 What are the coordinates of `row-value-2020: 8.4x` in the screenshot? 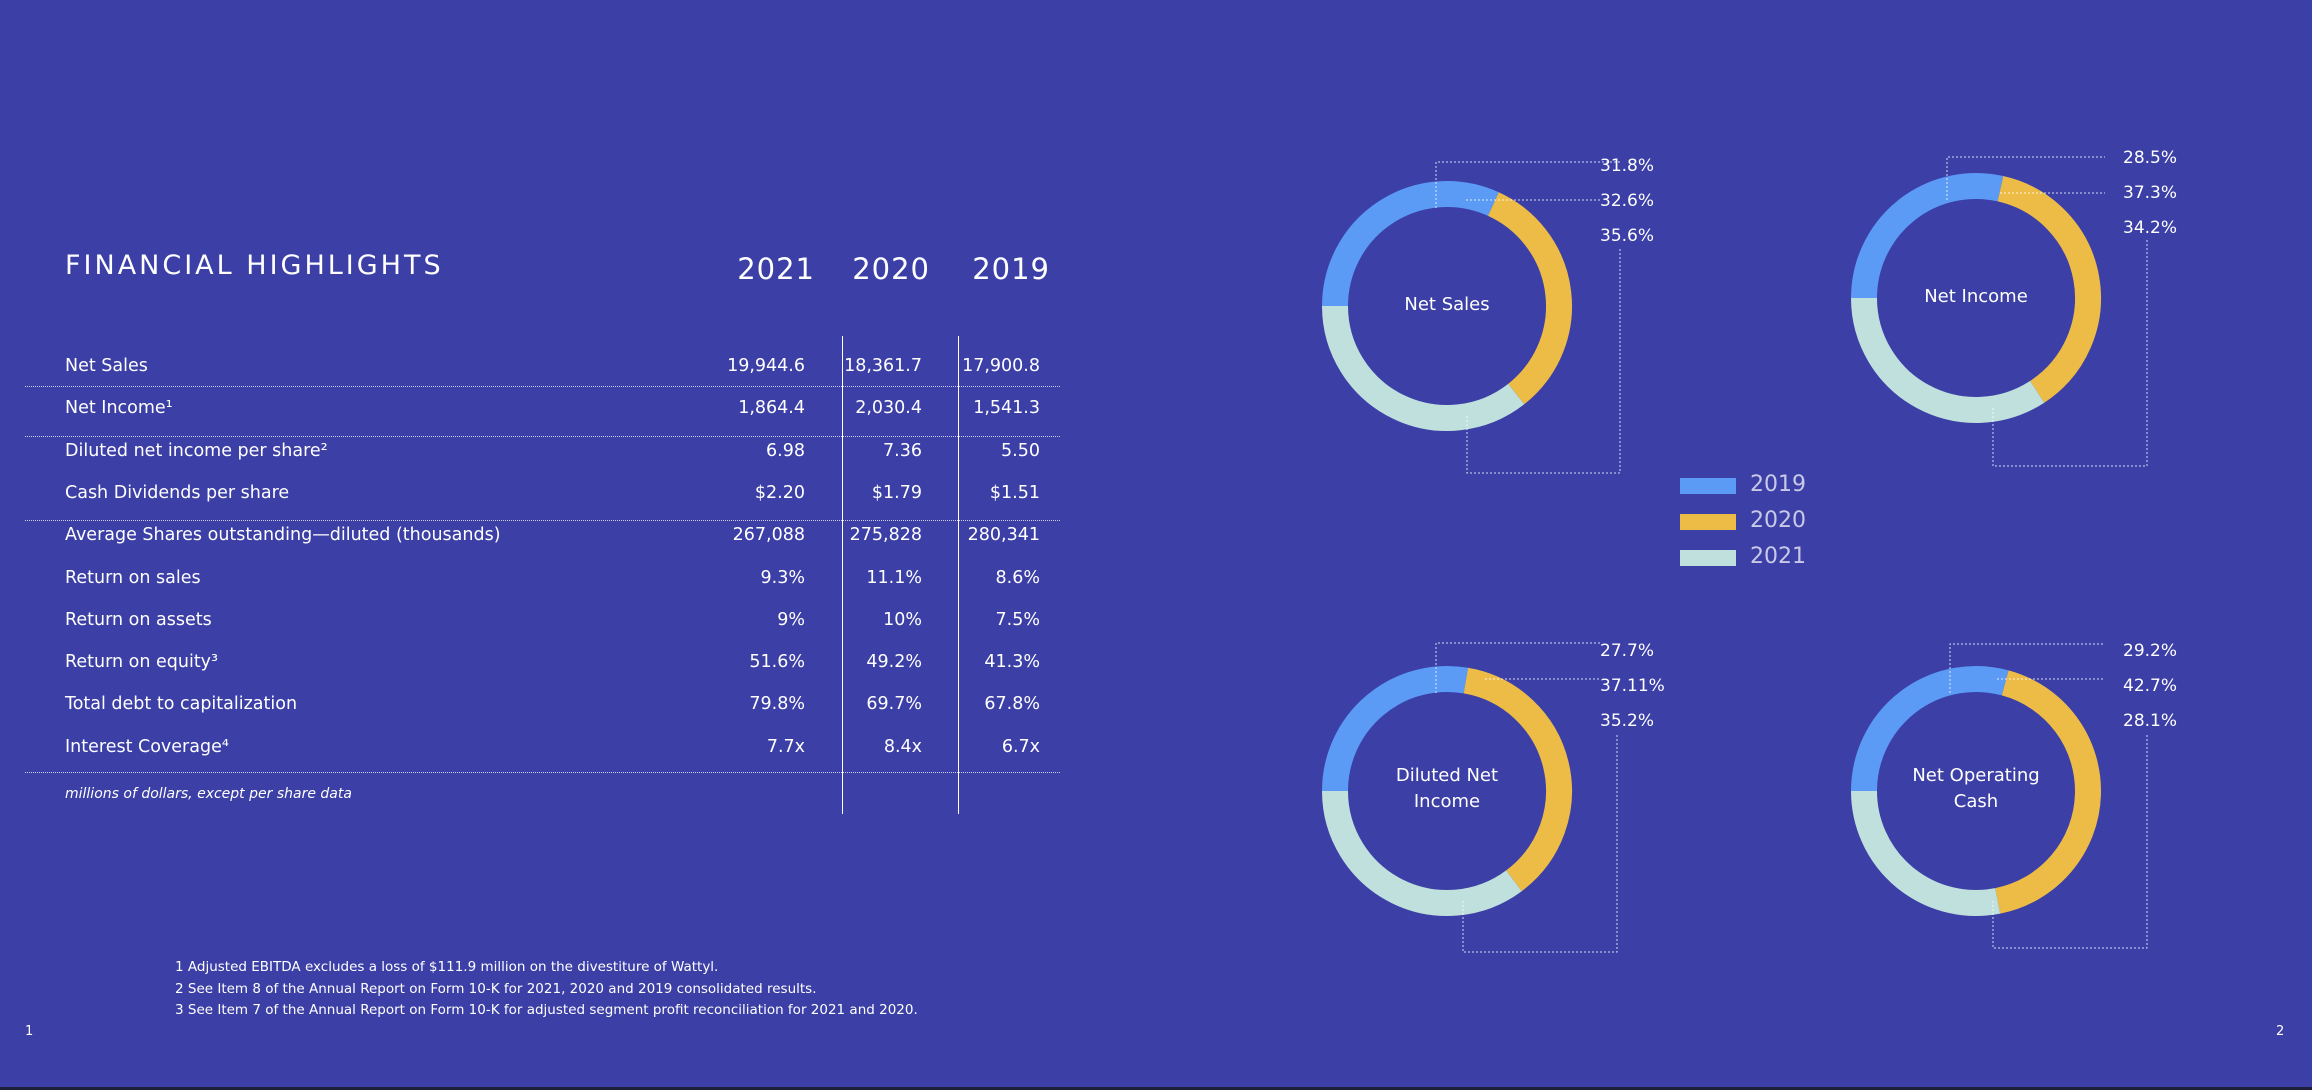 It's located at (902, 747).